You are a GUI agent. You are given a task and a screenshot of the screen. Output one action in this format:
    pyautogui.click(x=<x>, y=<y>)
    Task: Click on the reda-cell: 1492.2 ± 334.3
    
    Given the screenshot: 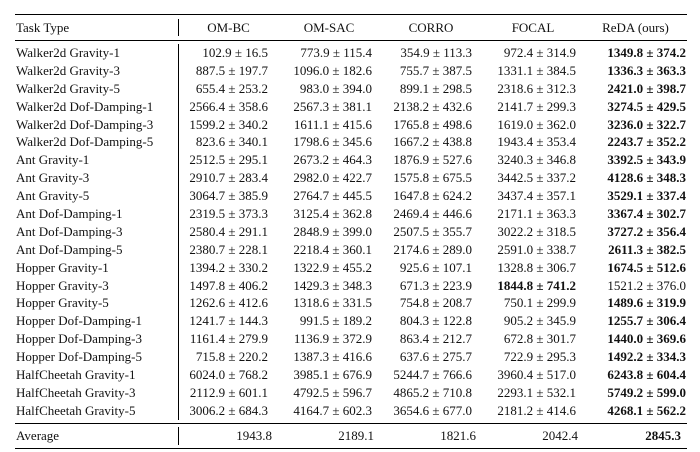 What is the action you would take?
    pyautogui.click(x=646, y=357)
    